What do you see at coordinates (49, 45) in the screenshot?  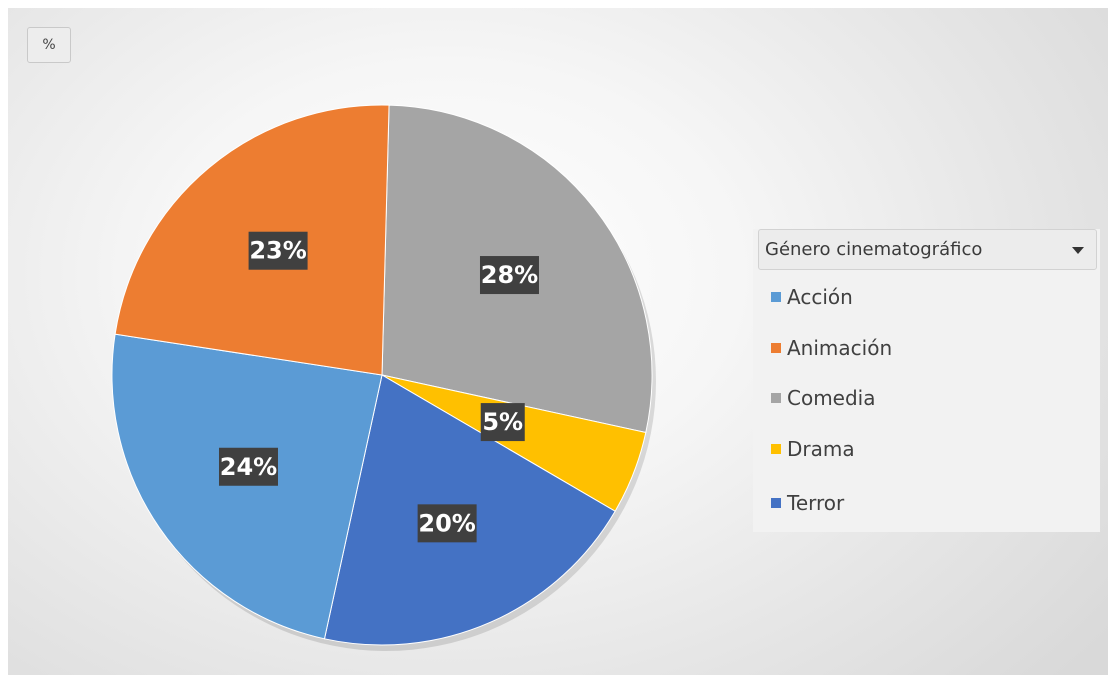 I see `value-field-button: %` at bounding box center [49, 45].